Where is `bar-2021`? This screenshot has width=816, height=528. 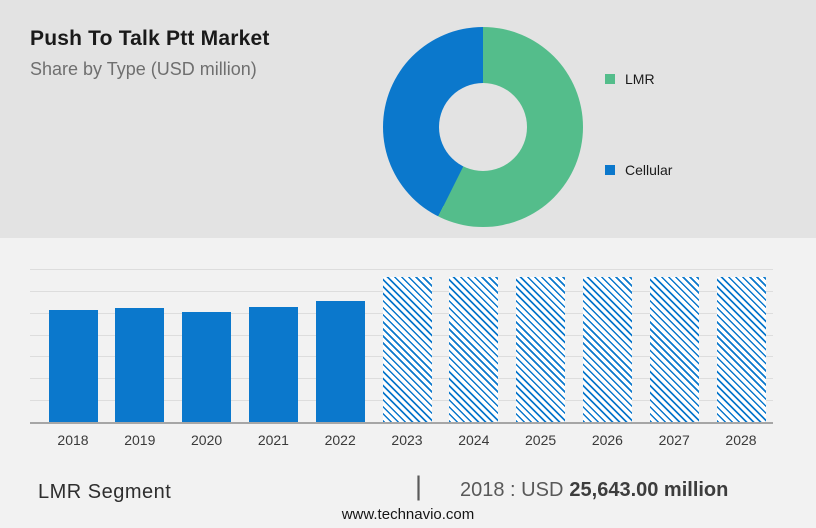 bar-2021 is located at coordinates (273, 364).